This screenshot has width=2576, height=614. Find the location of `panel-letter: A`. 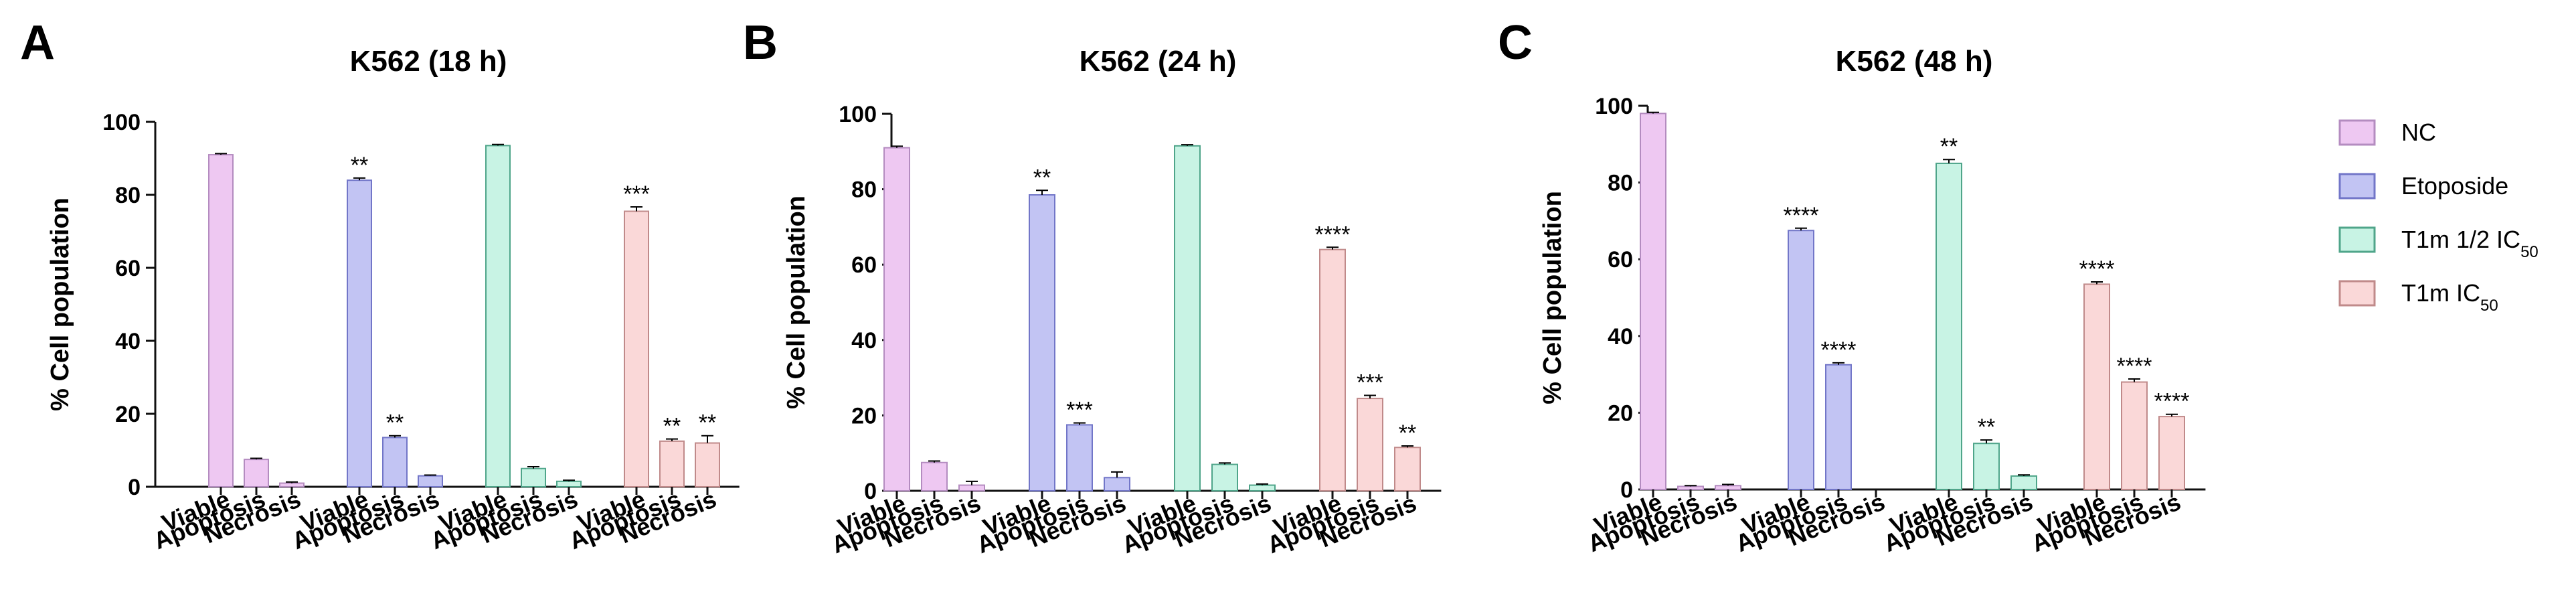

panel-letter: A is located at coordinates (37, 43).